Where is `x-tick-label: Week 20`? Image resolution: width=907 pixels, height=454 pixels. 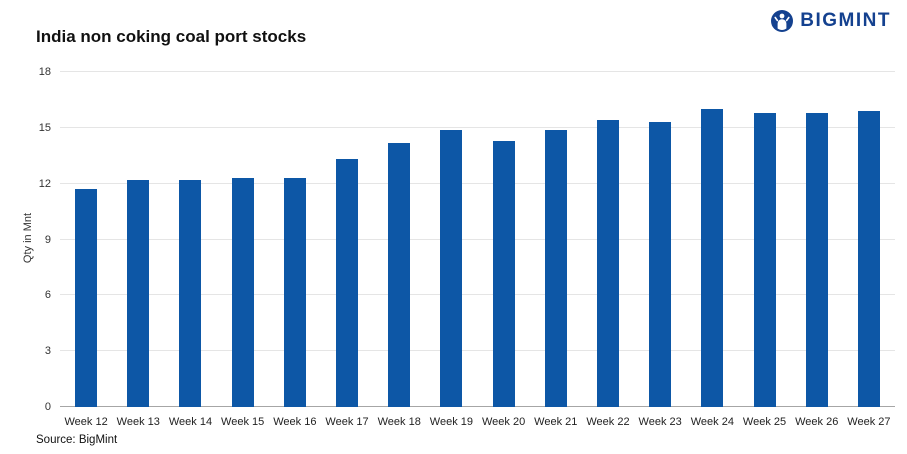
x-tick-label: Week 20 is located at coordinates (503, 422).